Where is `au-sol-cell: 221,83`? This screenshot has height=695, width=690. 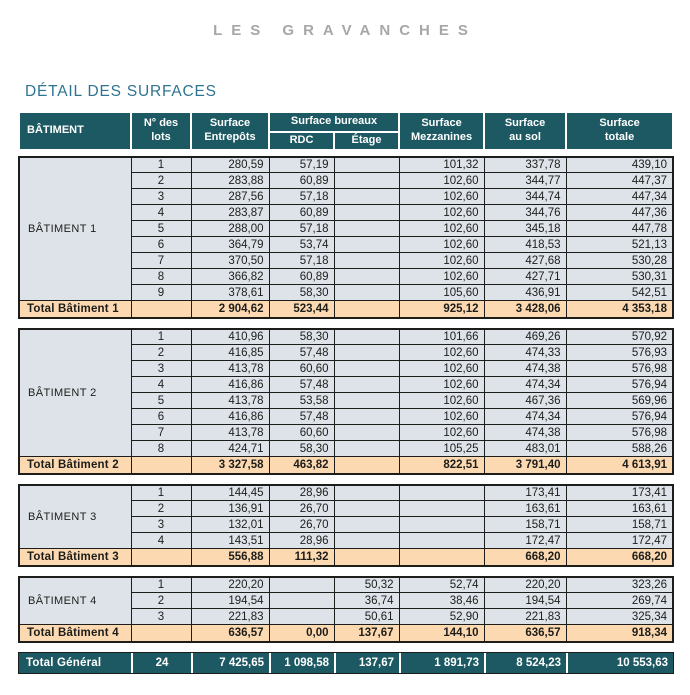
au-sol-cell: 221,83 is located at coordinates (525, 616).